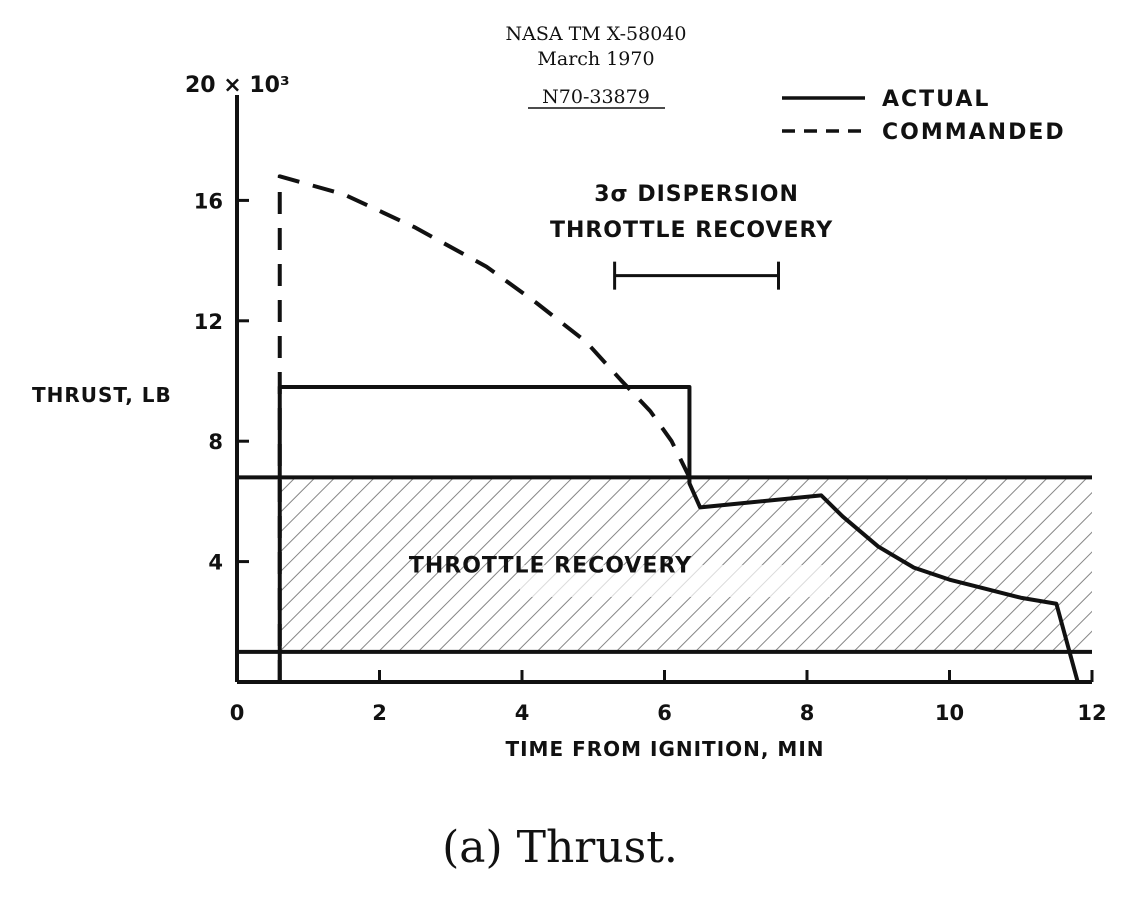 Image resolution: width=1130 pixels, height=897 pixels. I want to click on y-tick-label: 16, so click(208, 201).